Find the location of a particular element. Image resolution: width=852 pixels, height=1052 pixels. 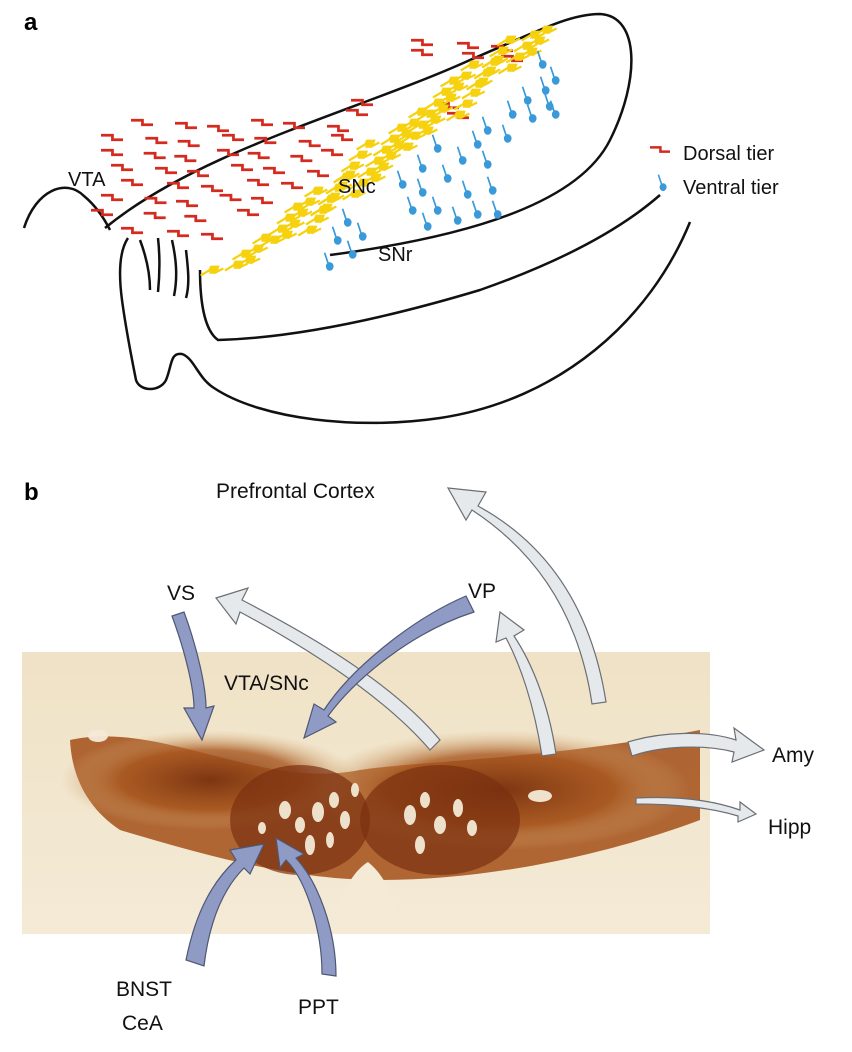

vs-label: VS is located at coordinates (181, 593).